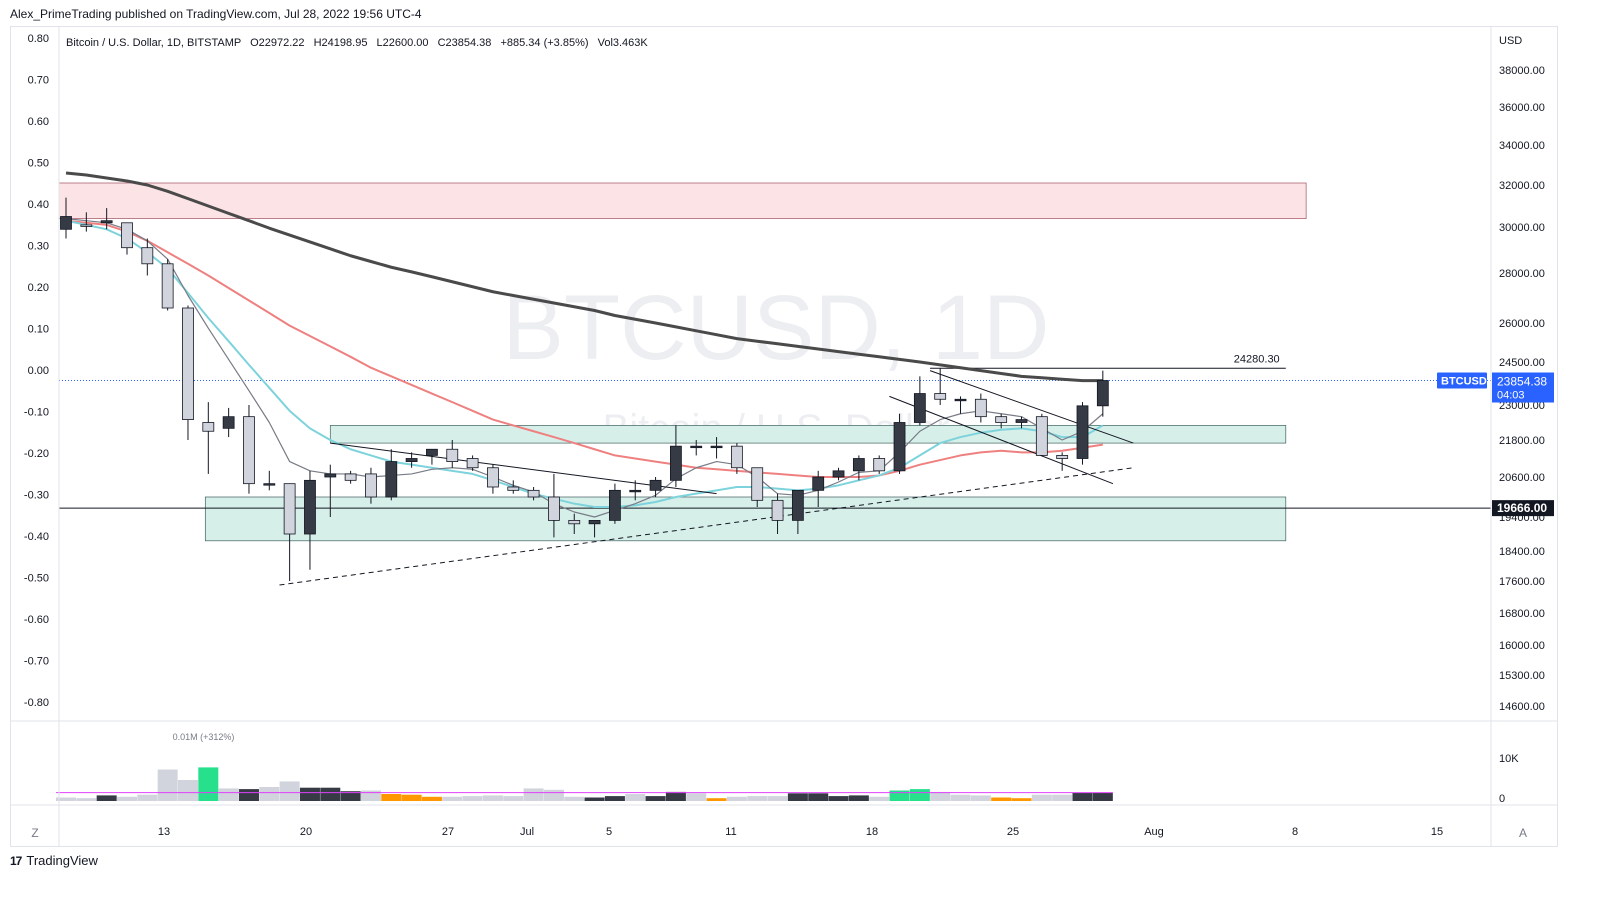  What do you see at coordinates (1522, 552) in the screenshot?
I see `right-axis-tick: 18400.00` at bounding box center [1522, 552].